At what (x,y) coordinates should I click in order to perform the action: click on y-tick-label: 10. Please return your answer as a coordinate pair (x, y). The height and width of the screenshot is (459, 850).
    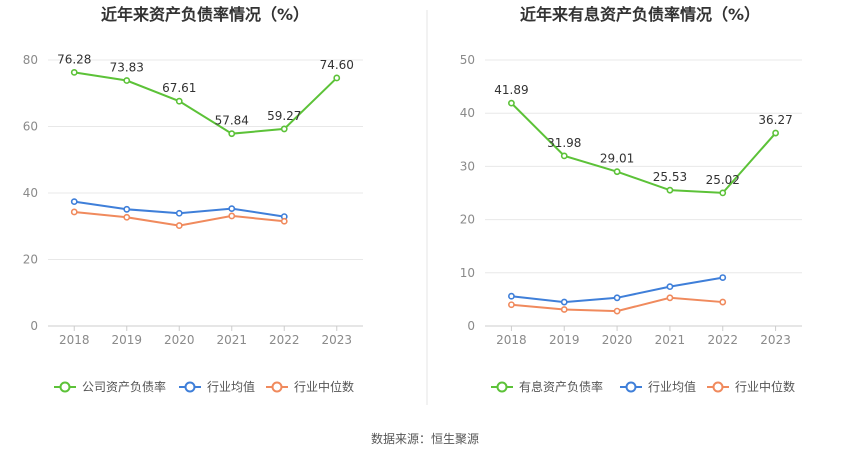
    Looking at the image, I should click on (467, 273).